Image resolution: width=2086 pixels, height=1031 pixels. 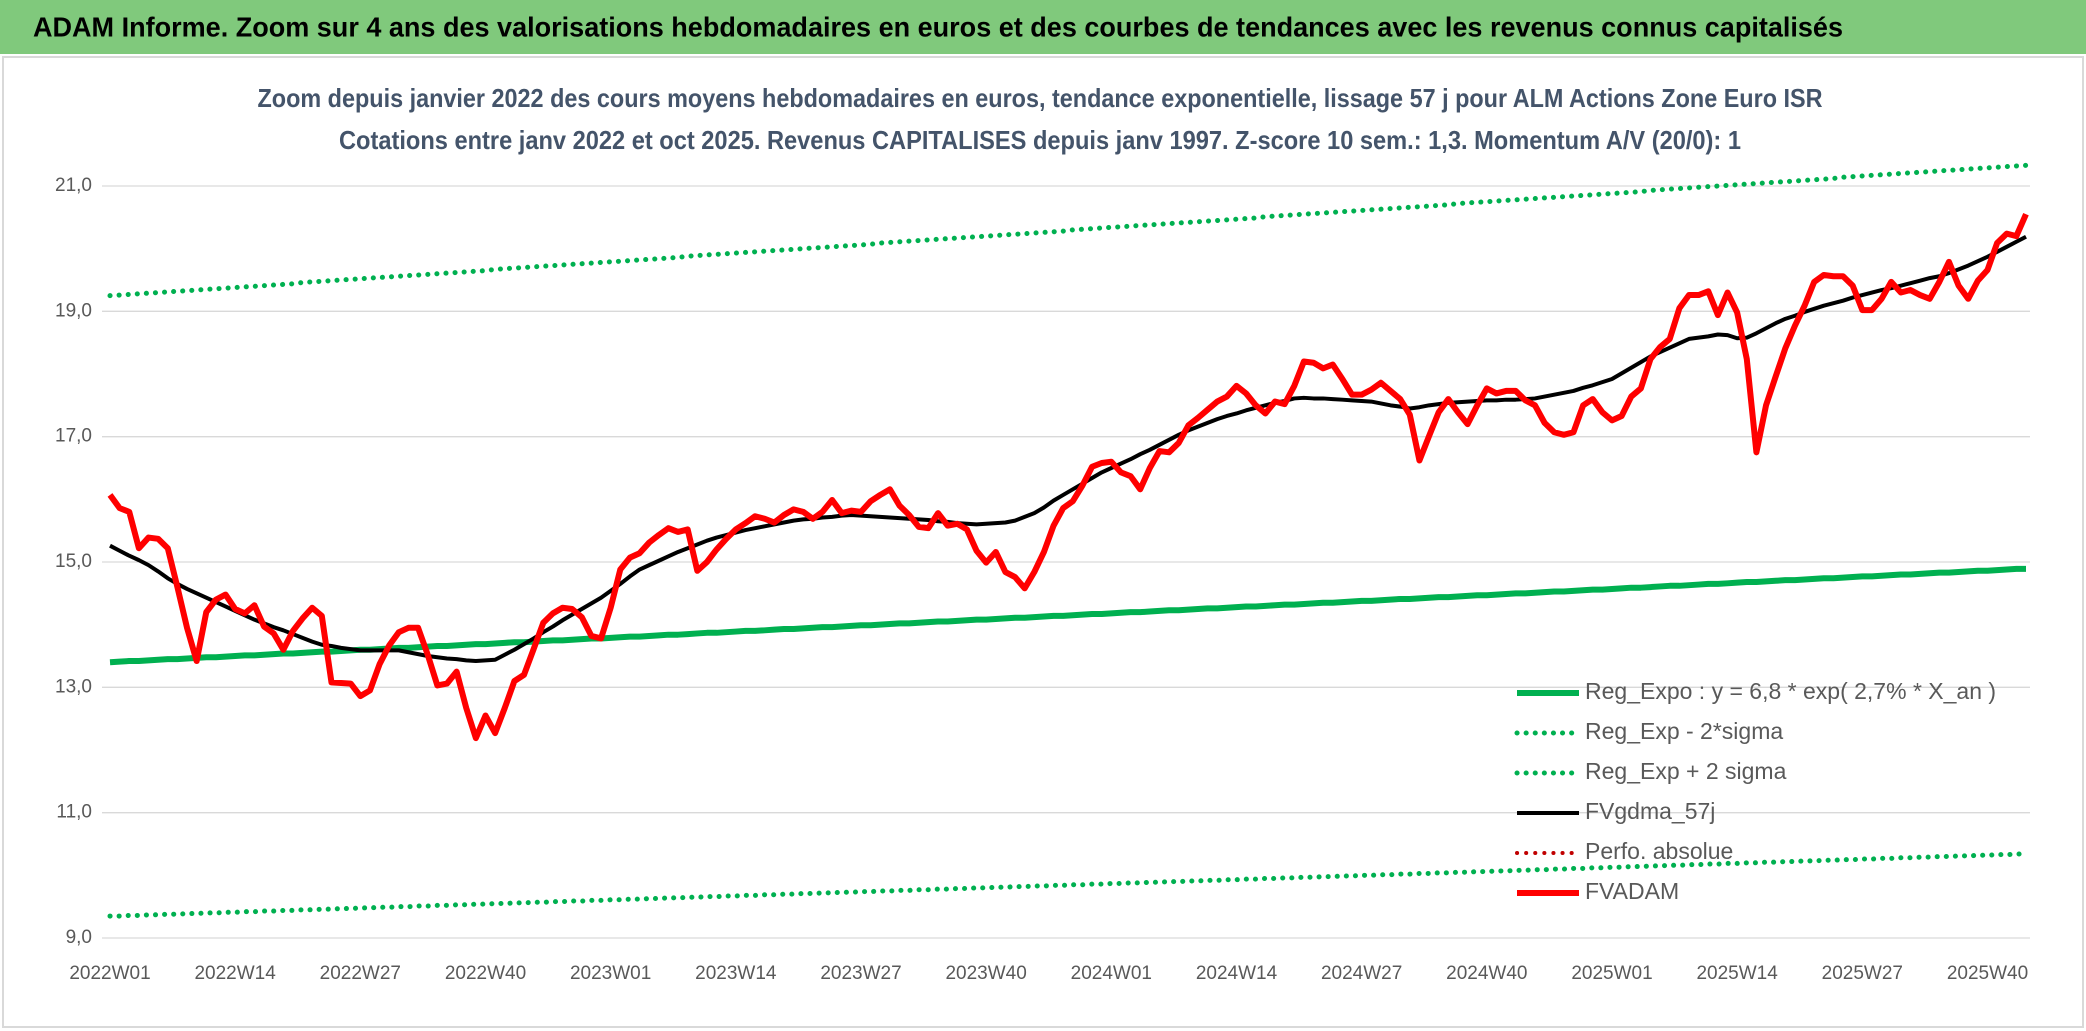 What do you see at coordinates (1361, 973) in the screenshot?
I see `x-tick-label: 2024W27` at bounding box center [1361, 973].